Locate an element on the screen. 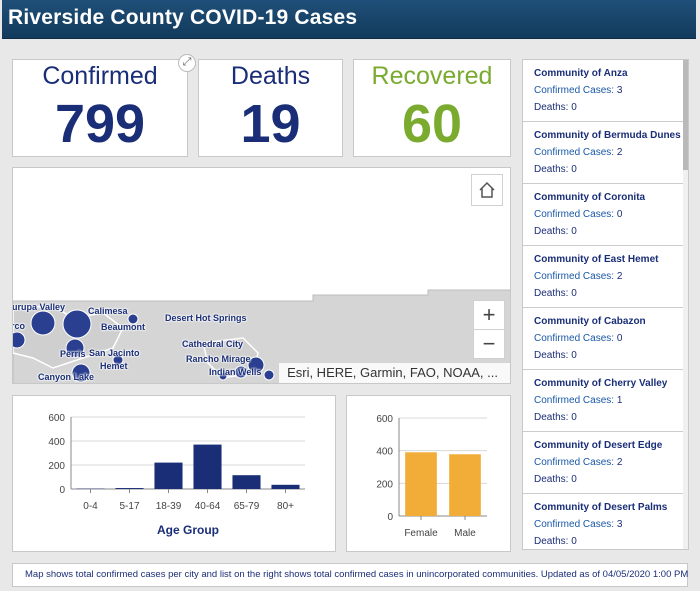 This screenshot has height=591, width=700. community-name: Community of Desert Palms is located at coordinates (601, 507).